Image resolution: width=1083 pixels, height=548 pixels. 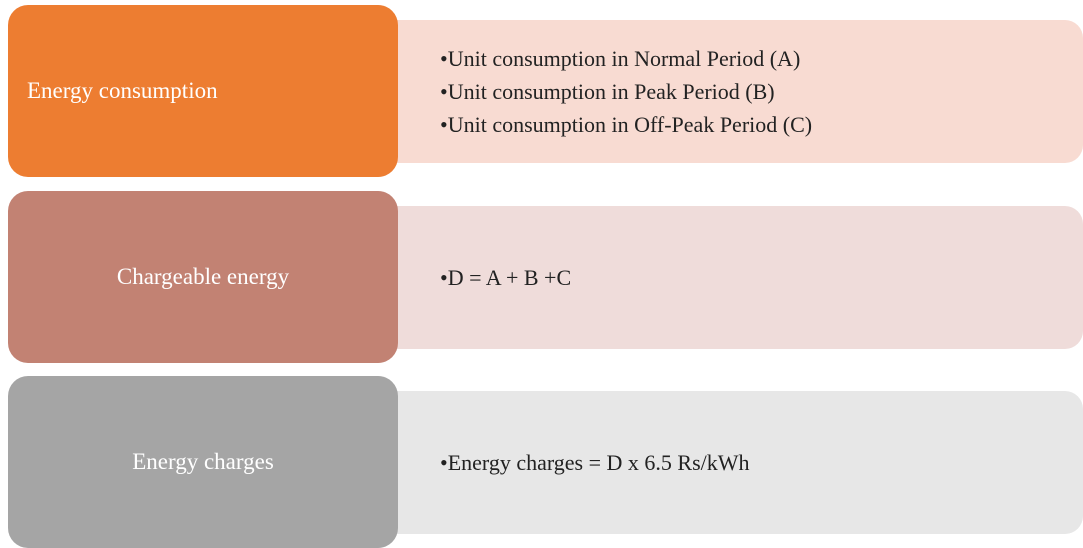 I want to click on bullet-item: •Unit consumption in Peak Period (B), so click(x=607, y=91).